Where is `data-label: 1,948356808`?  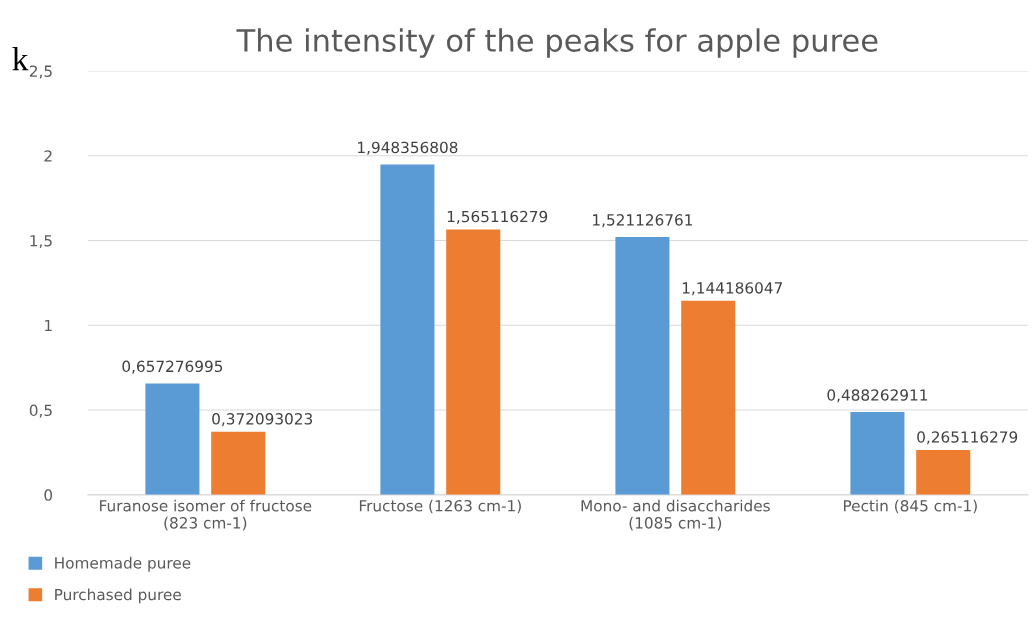
data-label: 1,948356808 is located at coordinates (408, 148).